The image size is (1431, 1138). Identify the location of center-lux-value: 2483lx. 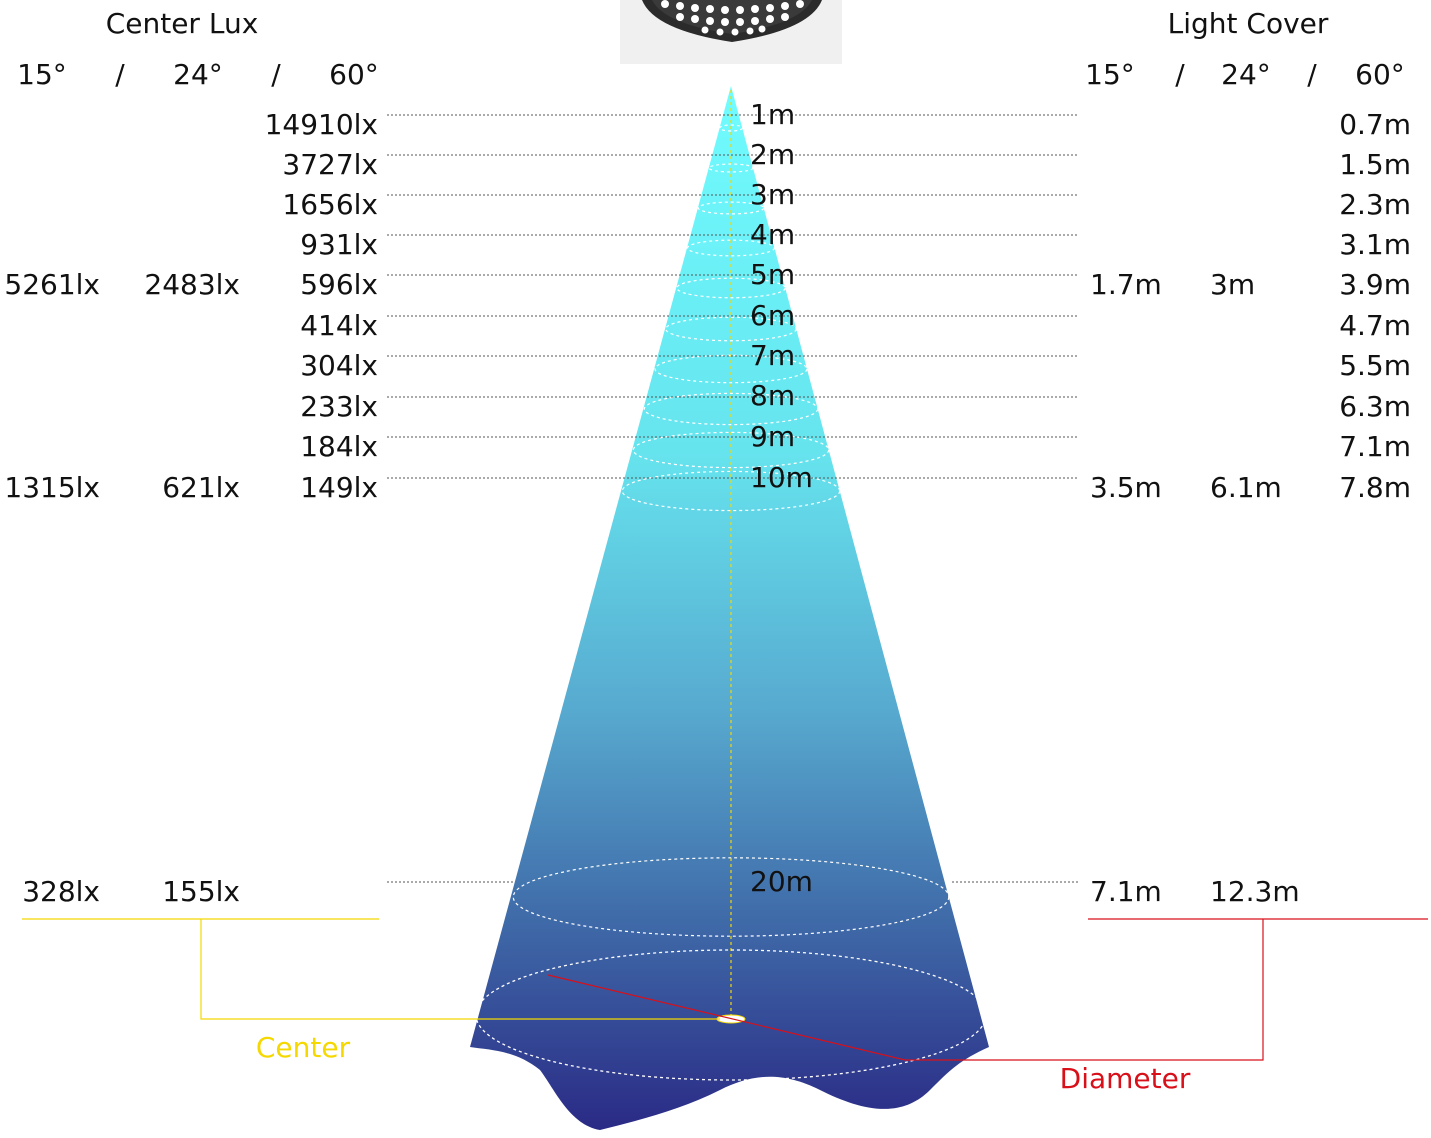
(192, 284).